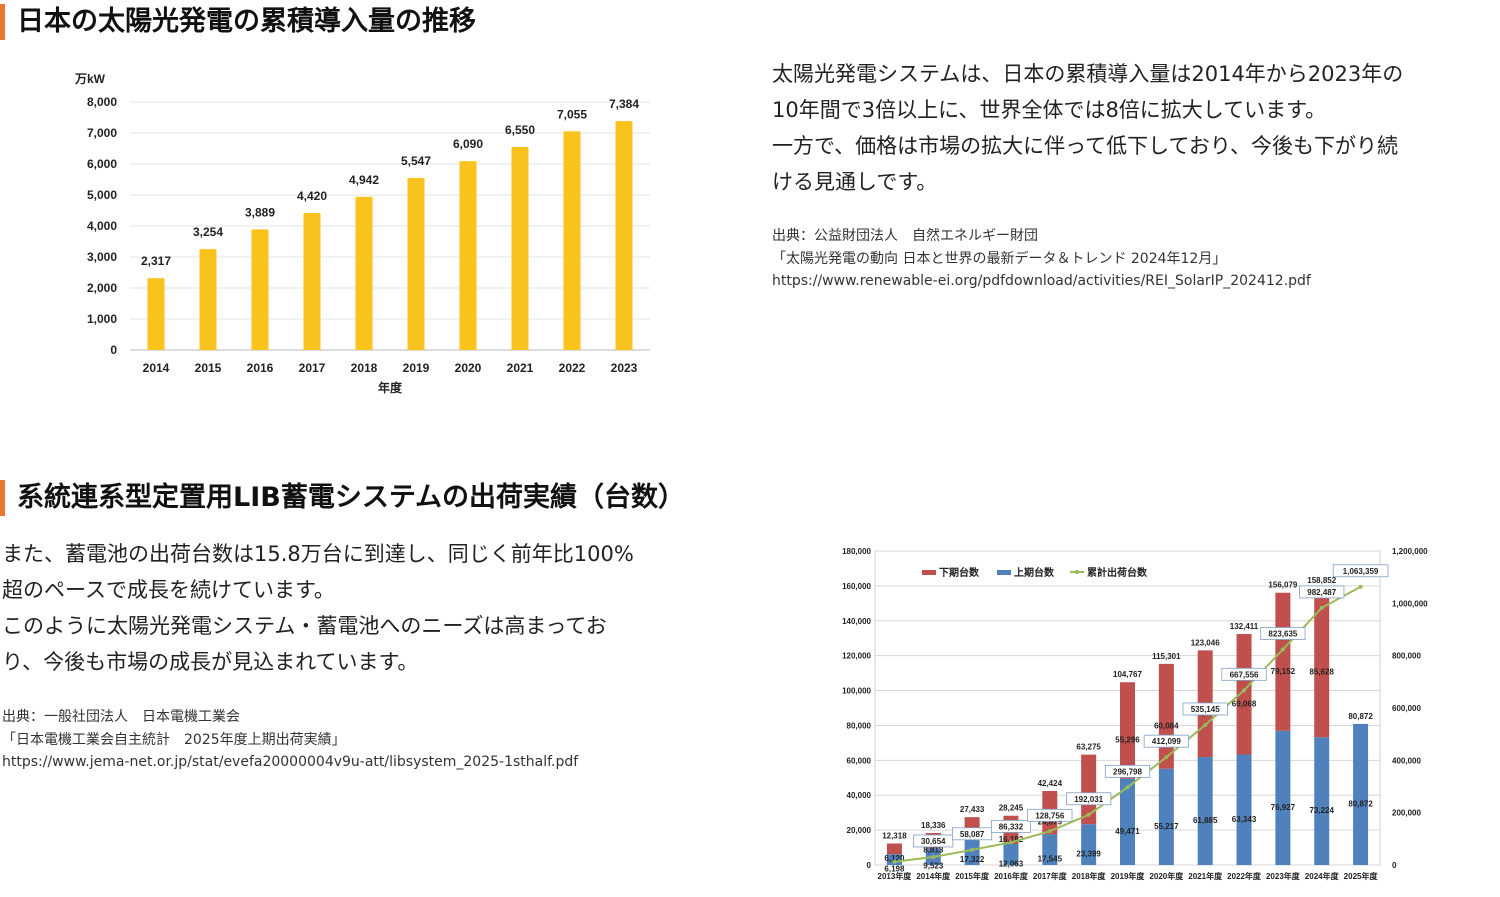 Image resolution: width=1500 pixels, height=897 pixels. Describe the element at coordinates (1117, 572) in the screenshot. I see `legend-label: 累計出荷台数` at that location.